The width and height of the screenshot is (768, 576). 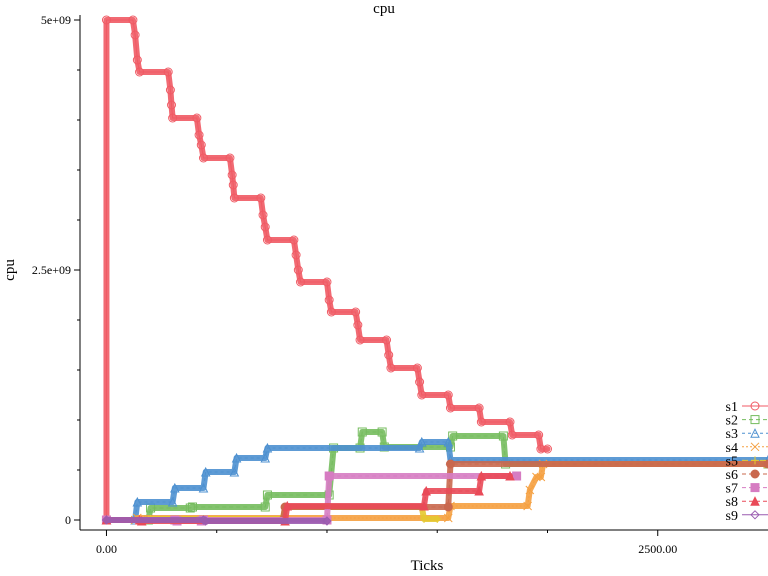 I want to click on legend-label-s3: s3, so click(x=732, y=434).